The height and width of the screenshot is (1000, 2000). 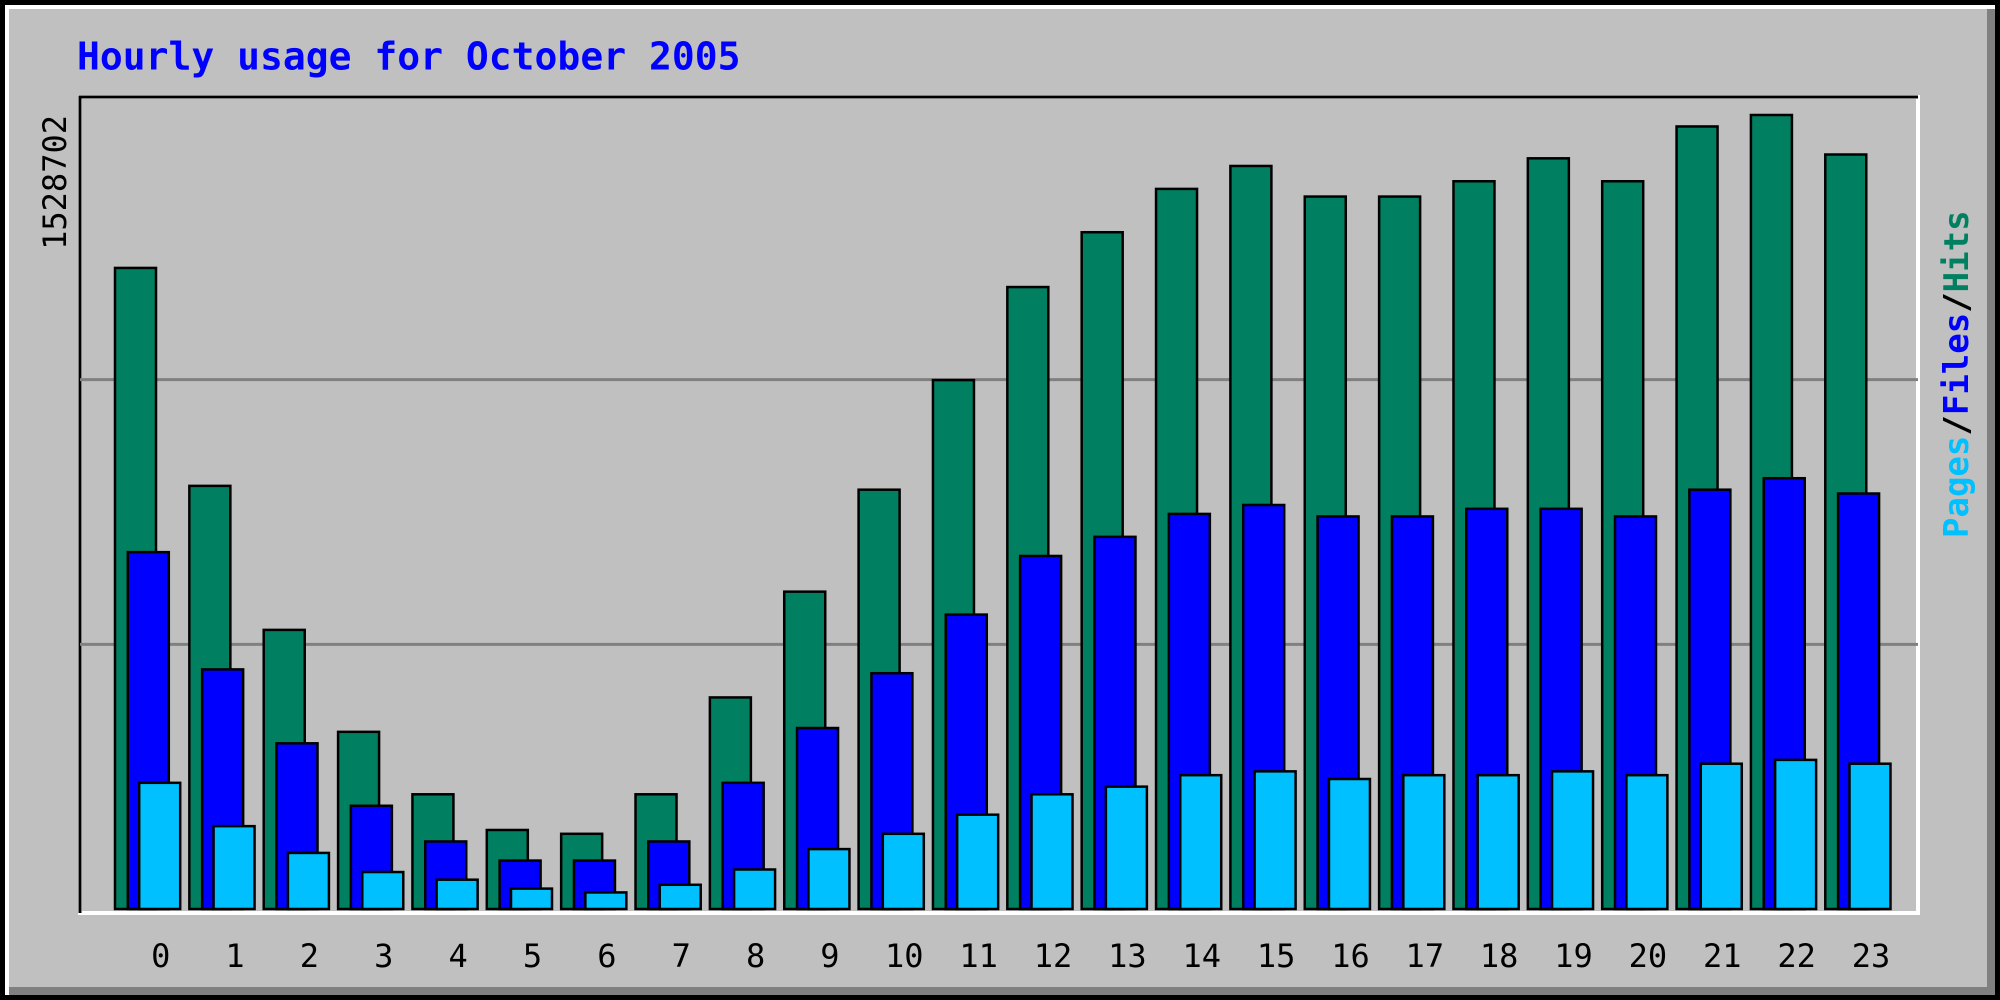 I want to click on y-tick-label: 1528702, so click(x=55, y=182).